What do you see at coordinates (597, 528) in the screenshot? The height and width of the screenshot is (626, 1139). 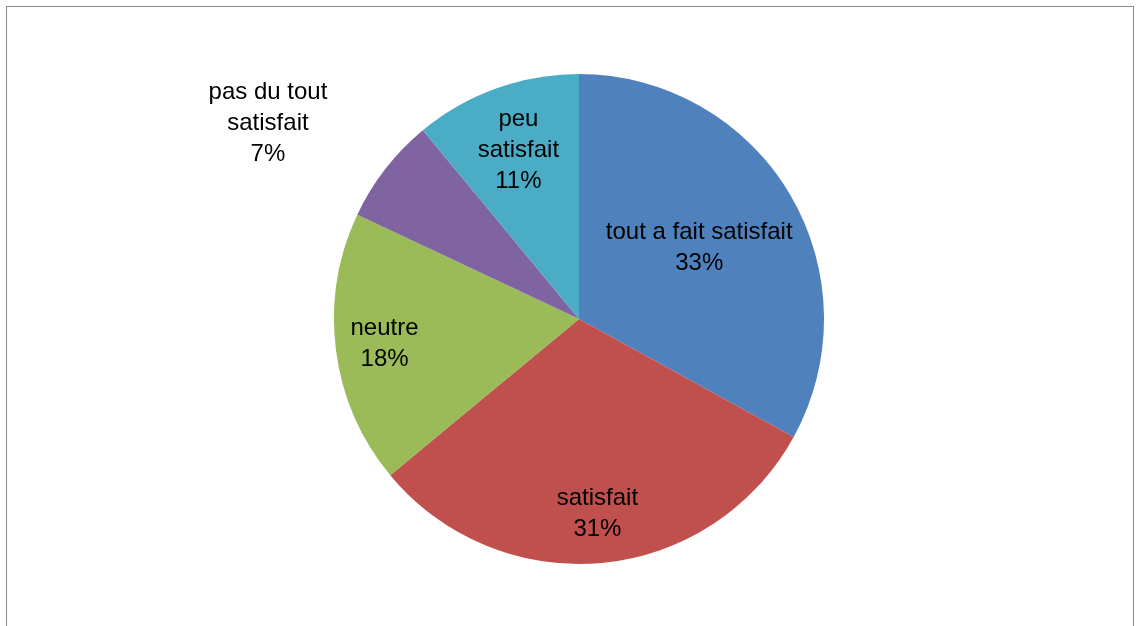 I see `data-label: 31%` at bounding box center [597, 528].